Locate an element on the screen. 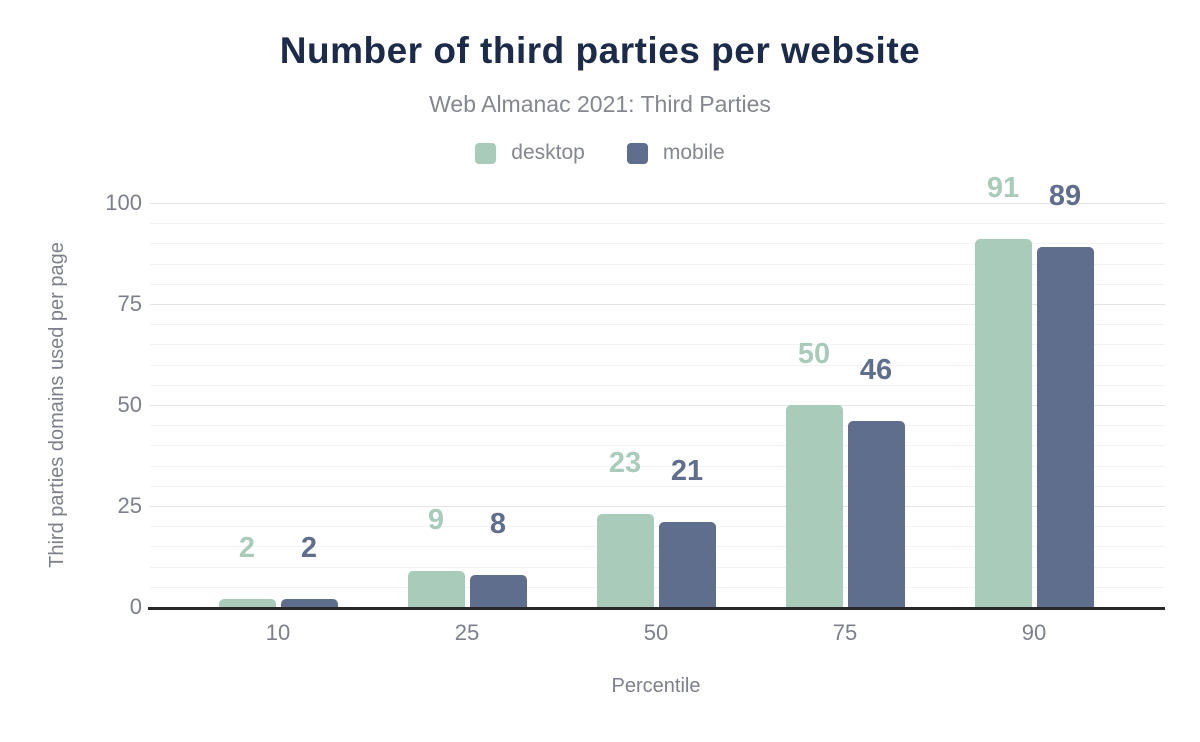 This screenshot has height=742, width=1200. bar-value-desktop-p75: 50 is located at coordinates (814, 354).